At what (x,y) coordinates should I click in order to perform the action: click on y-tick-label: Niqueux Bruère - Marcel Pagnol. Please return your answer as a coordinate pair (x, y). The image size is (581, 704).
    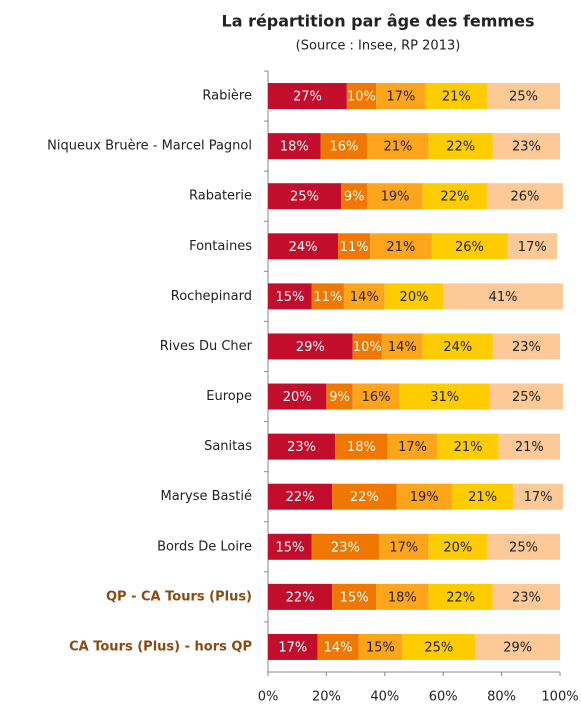
    Looking at the image, I should click on (149, 146).